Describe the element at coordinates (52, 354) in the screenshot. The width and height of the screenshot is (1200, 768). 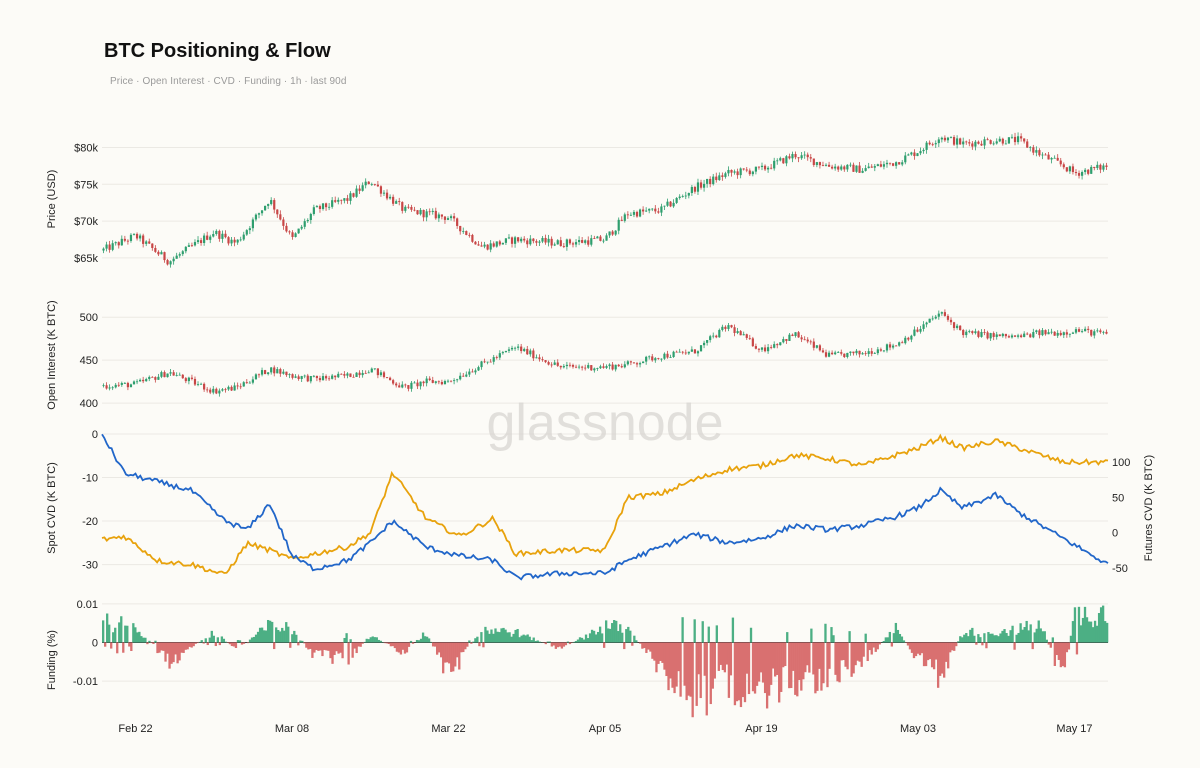
I see `oi-ylabel: Open Interest (K BTC)` at that location.